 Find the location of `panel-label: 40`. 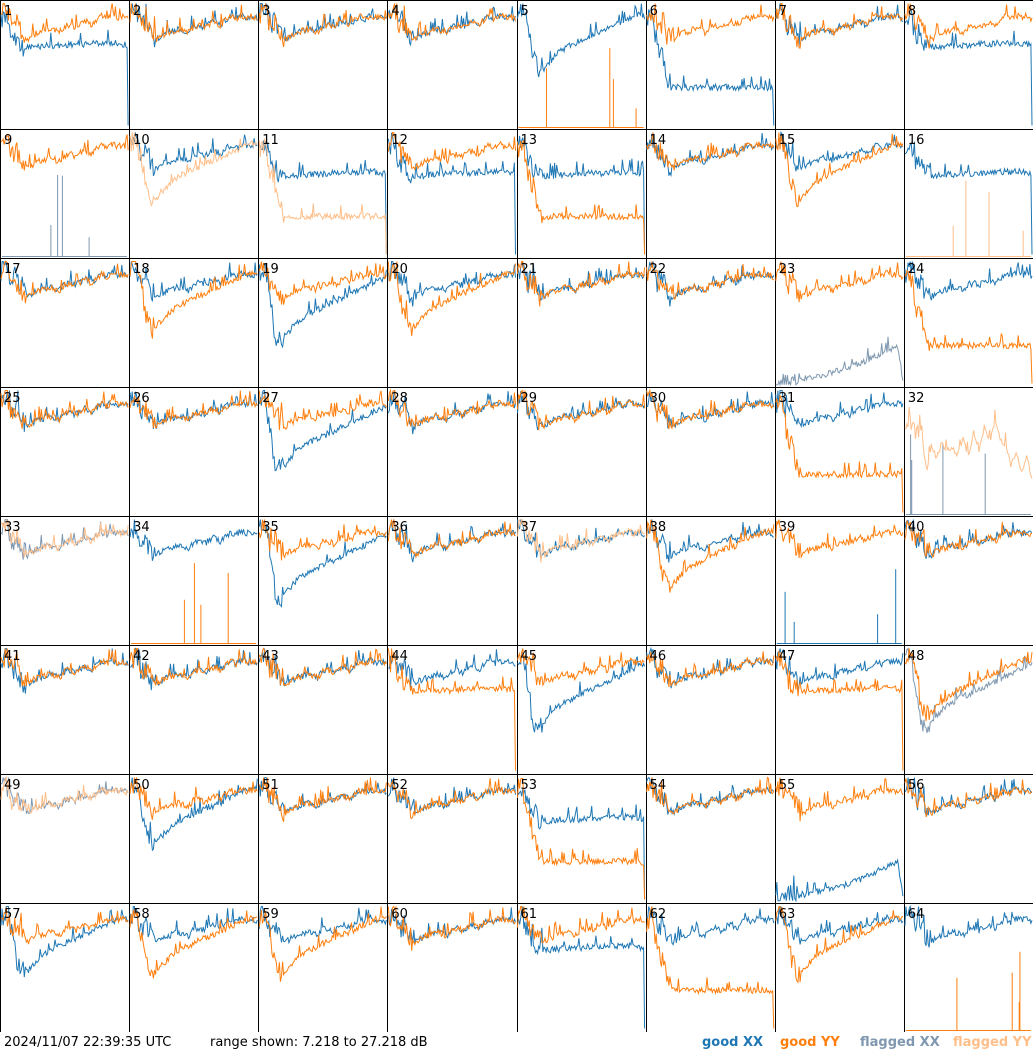

panel-label: 40 is located at coordinates (916, 527).